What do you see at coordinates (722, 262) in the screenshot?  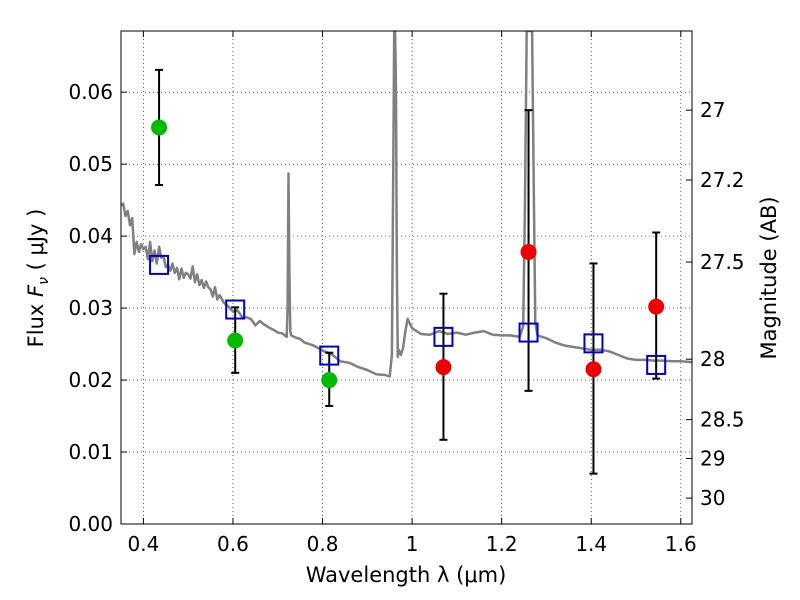 I see `y2-tick-label: 27.5` at bounding box center [722, 262].